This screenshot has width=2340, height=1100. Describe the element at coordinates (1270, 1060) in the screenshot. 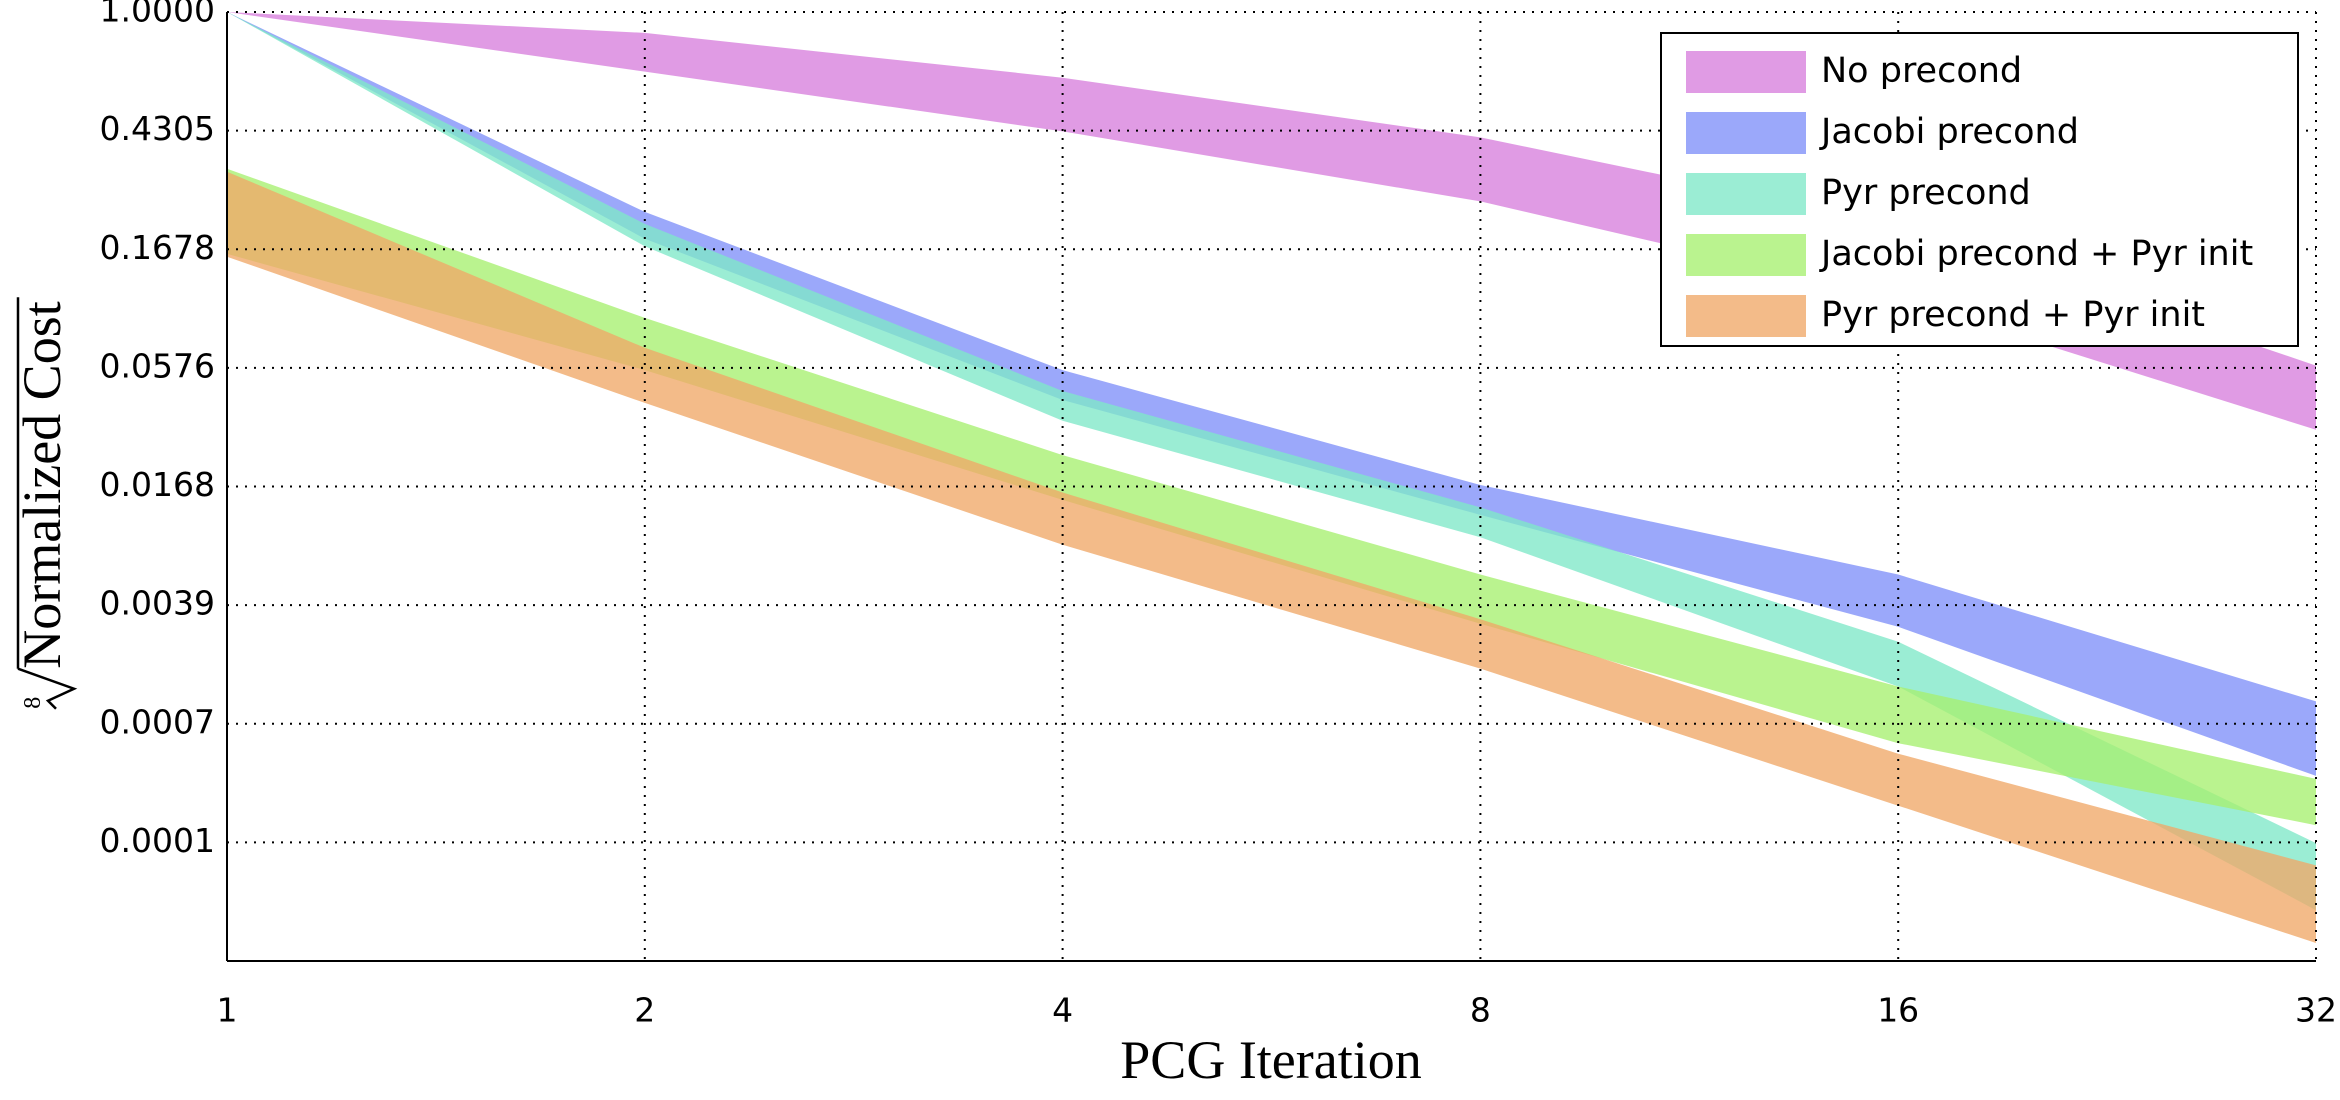

I see `x-axis-label: PCG Iteration` at that location.